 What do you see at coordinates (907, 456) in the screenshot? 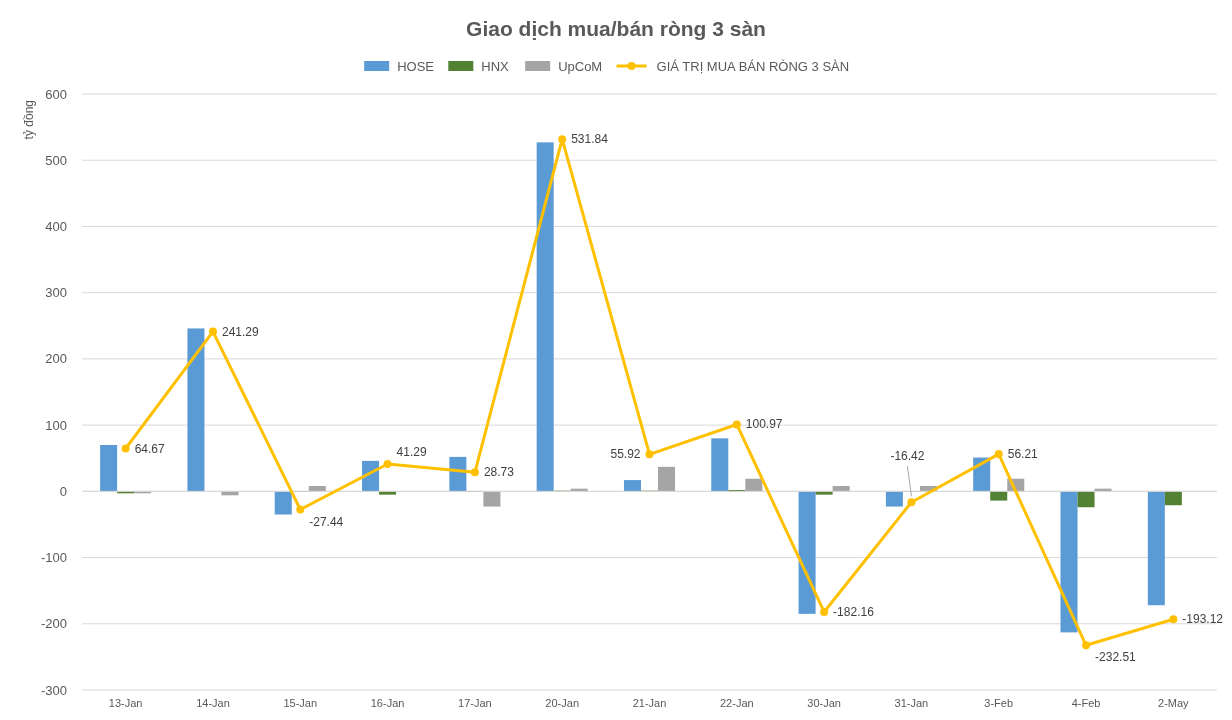
I see `data-label: -16.42` at bounding box center [907, 456].